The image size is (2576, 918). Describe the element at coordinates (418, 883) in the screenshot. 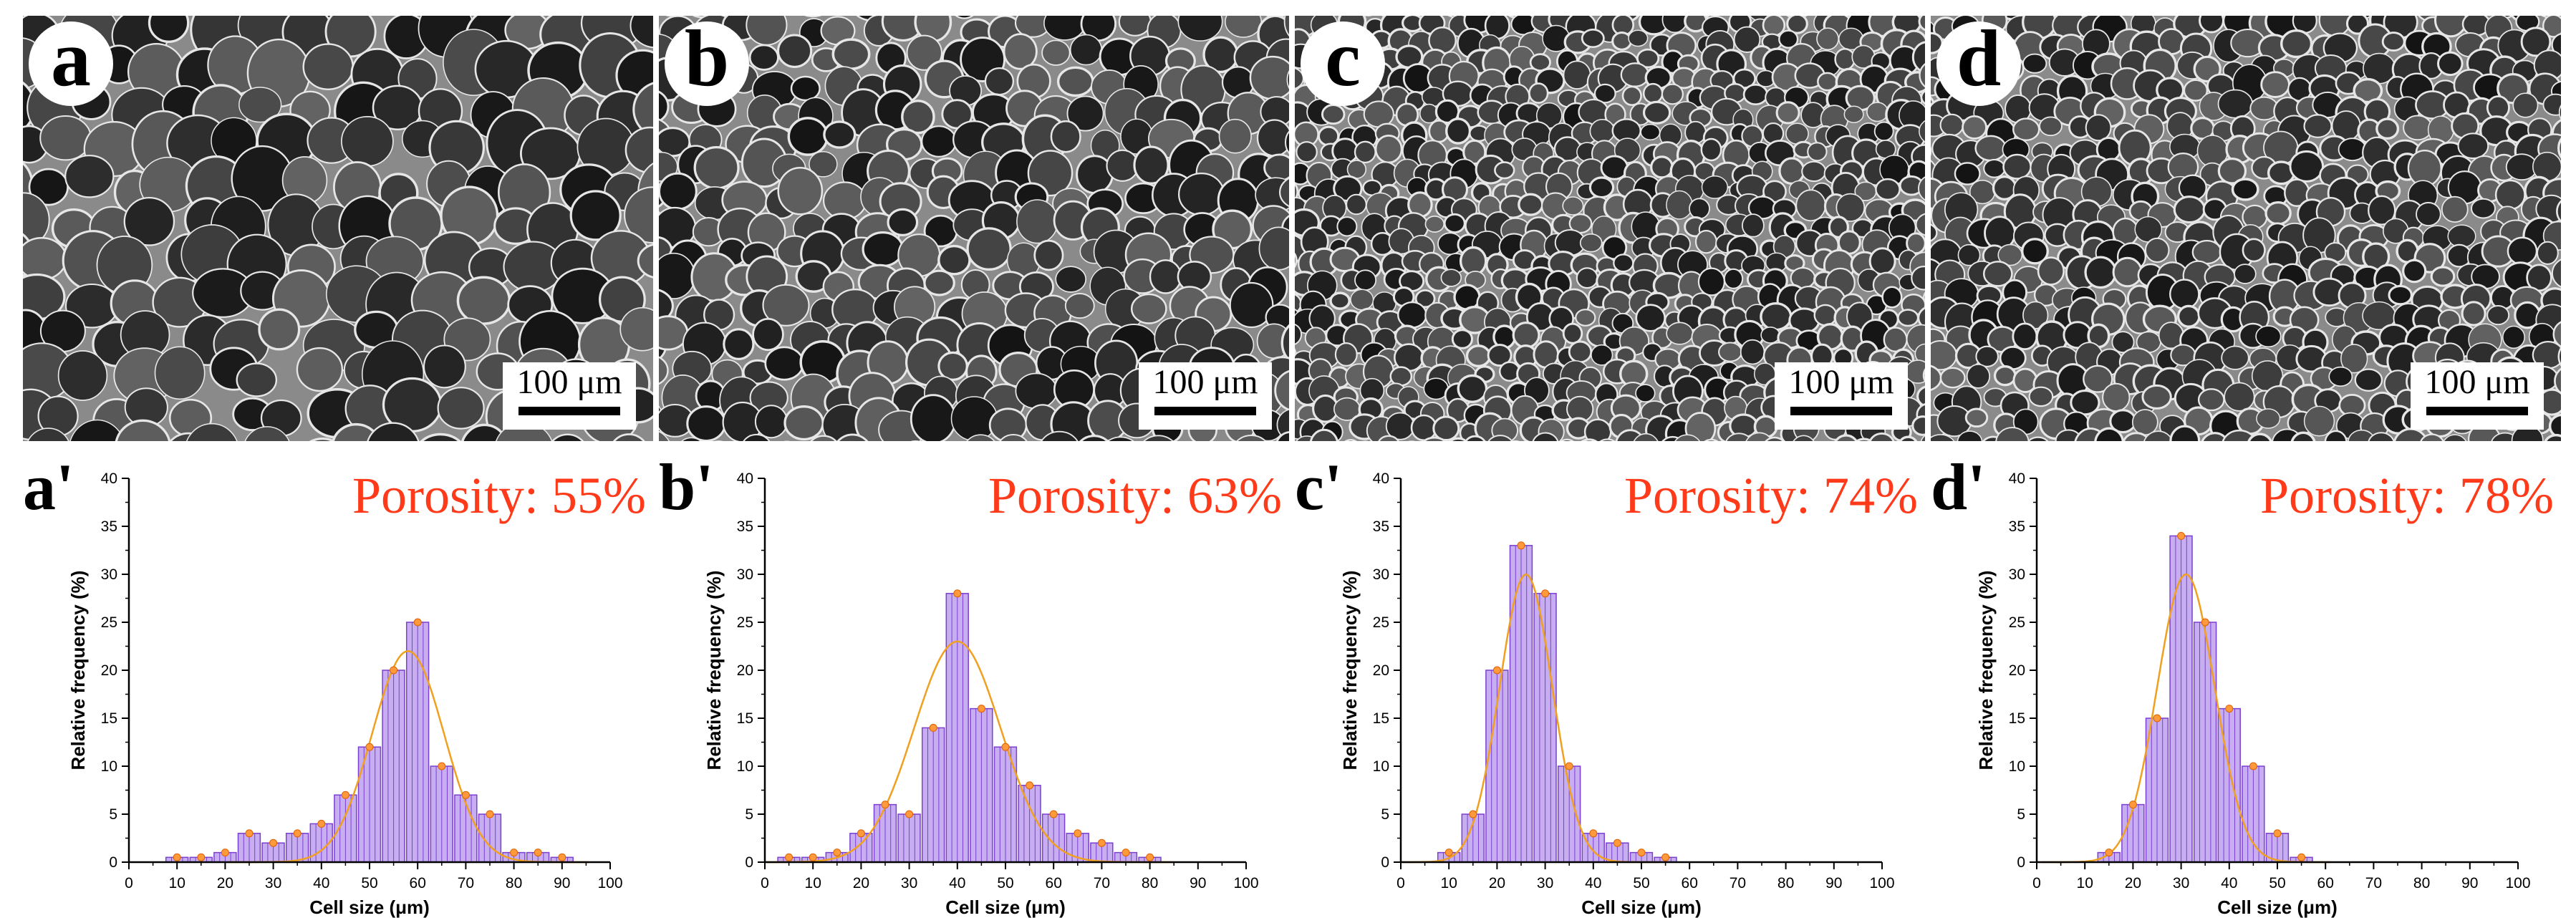

I see `x-tick-label: 60` at that location.